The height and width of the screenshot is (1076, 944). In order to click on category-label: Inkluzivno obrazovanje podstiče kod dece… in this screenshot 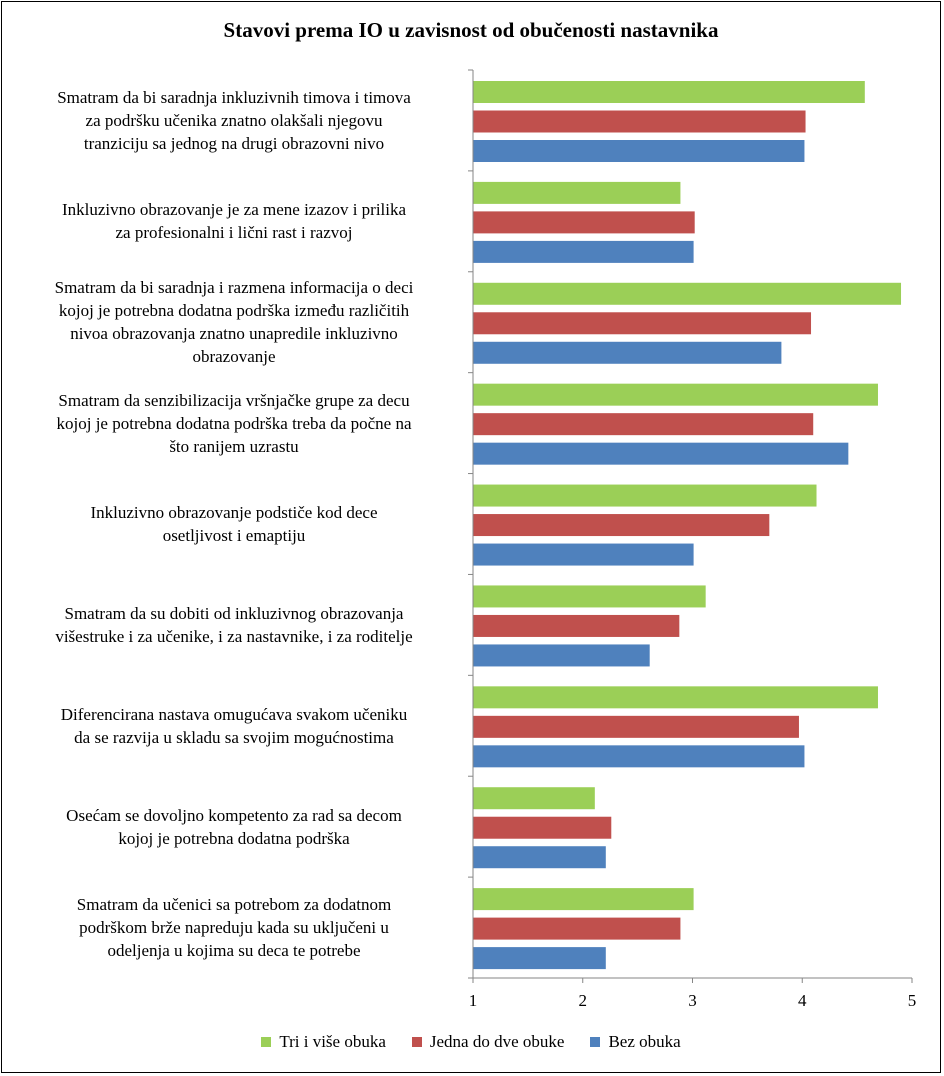, I will do `click(234, 524)`.